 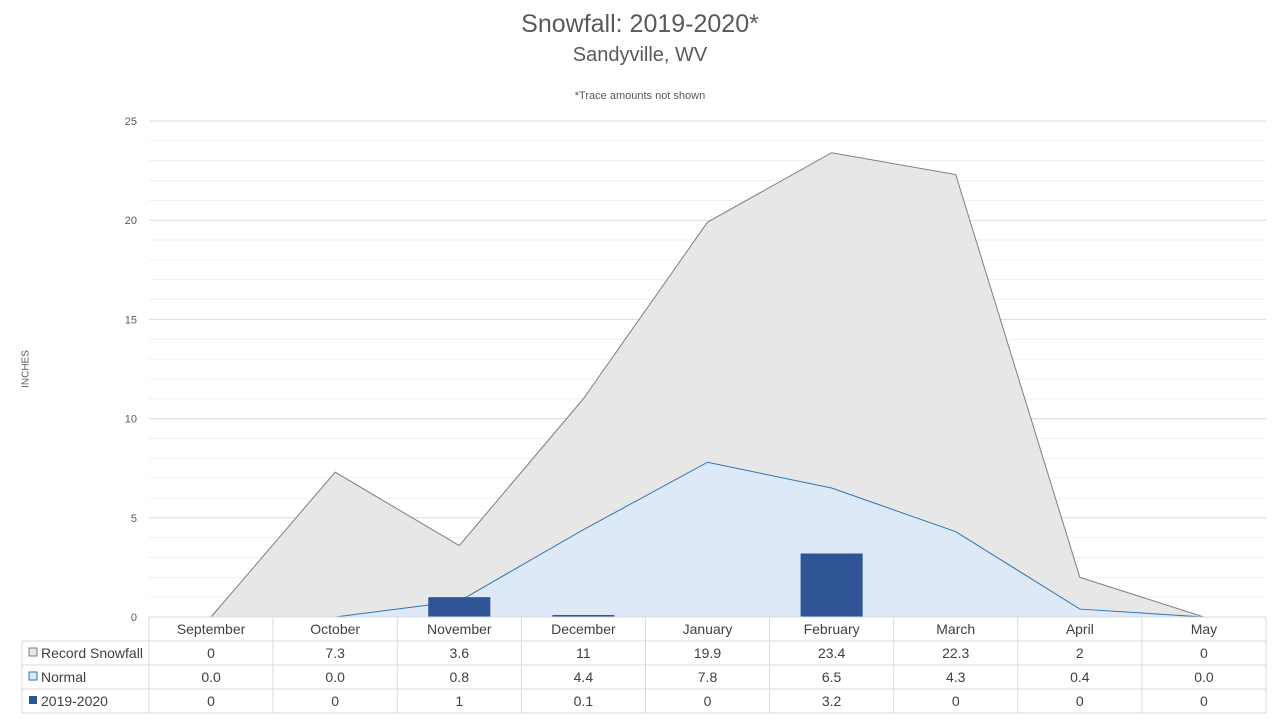 I want to click on data-label: 7.8, so click(x=708, y=677).